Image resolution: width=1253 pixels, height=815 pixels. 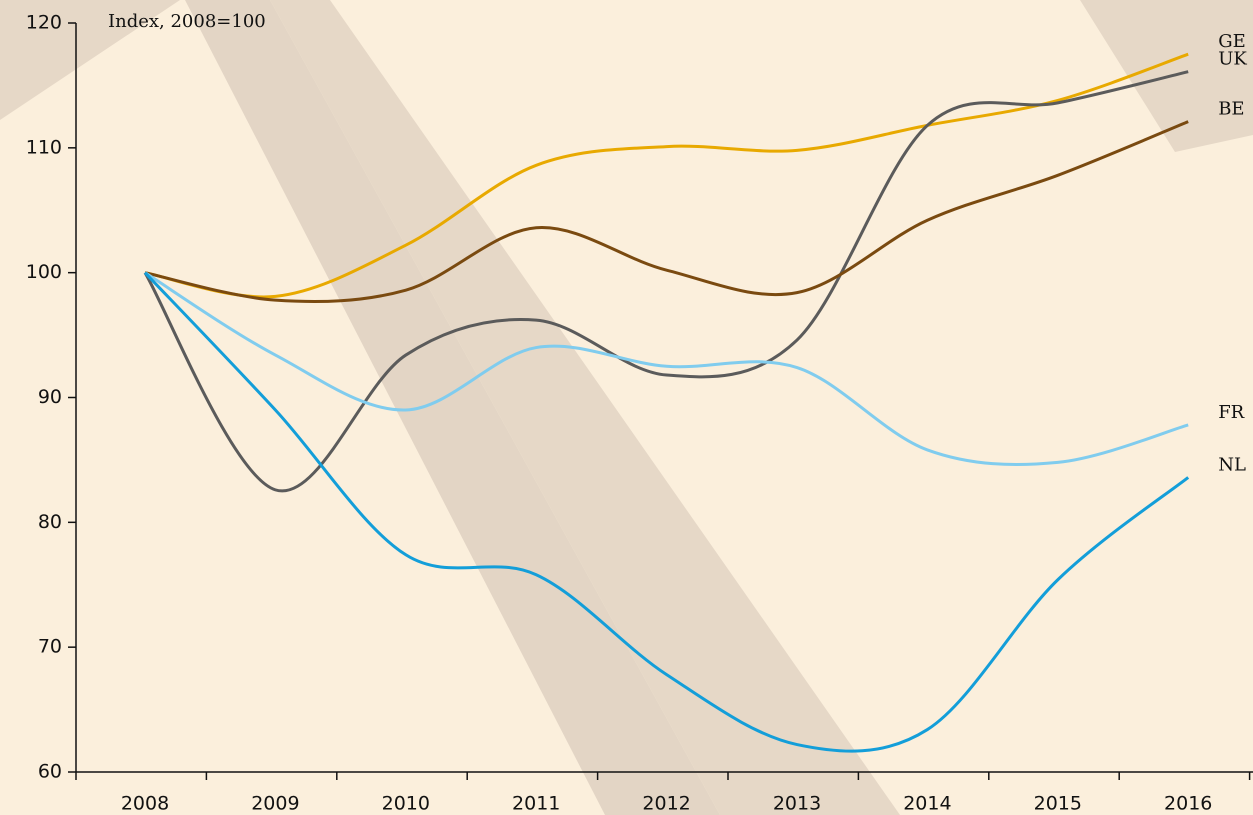 What do you see at coordinates (1232, 464) in the screenshot?
I see `series-label: NL` at bounding box center [1232, 464].